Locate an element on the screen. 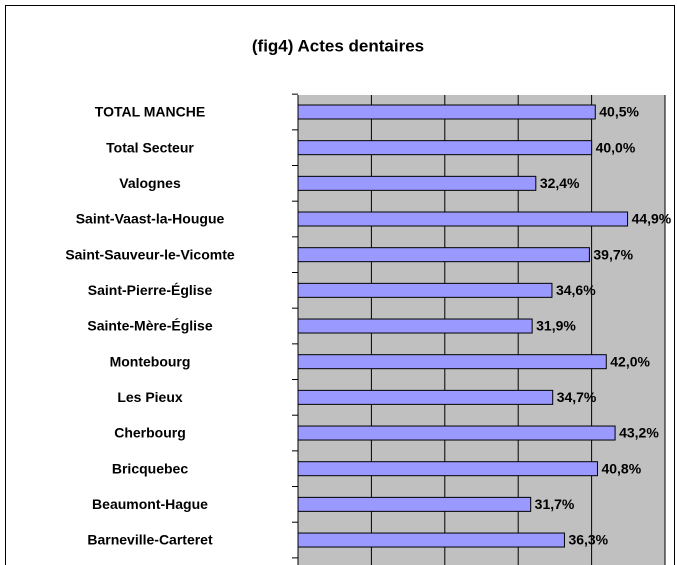  value-label: 36,3% is located at coordinates (588, 540).